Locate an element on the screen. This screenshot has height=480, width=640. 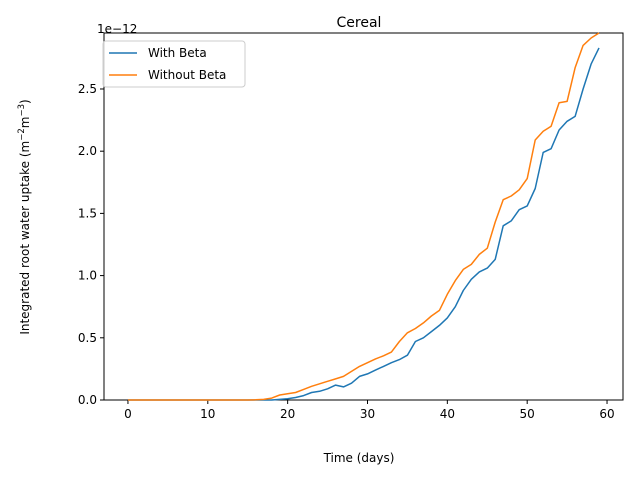
x-tick-label: 30 is located at coordinates (367, 414).